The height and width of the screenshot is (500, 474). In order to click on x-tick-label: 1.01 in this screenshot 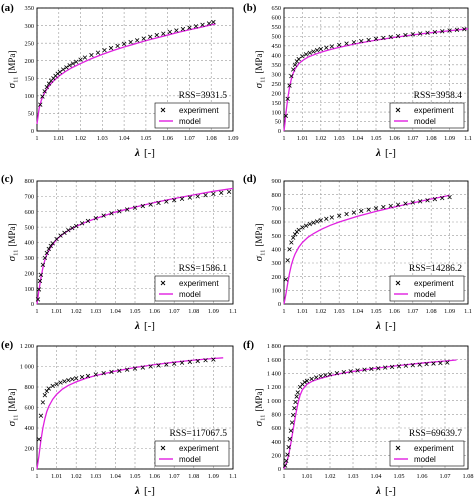, I will do `click(302, 311)`.